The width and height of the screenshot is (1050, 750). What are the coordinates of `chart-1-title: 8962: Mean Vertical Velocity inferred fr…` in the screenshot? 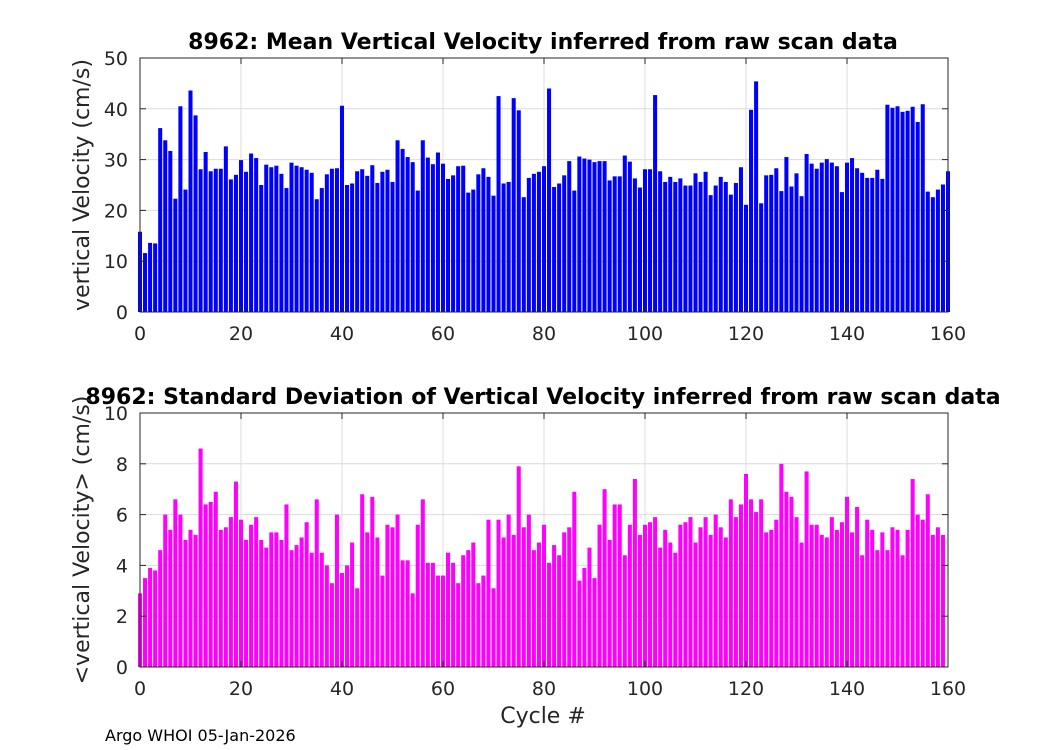 It's located at (543, 42).